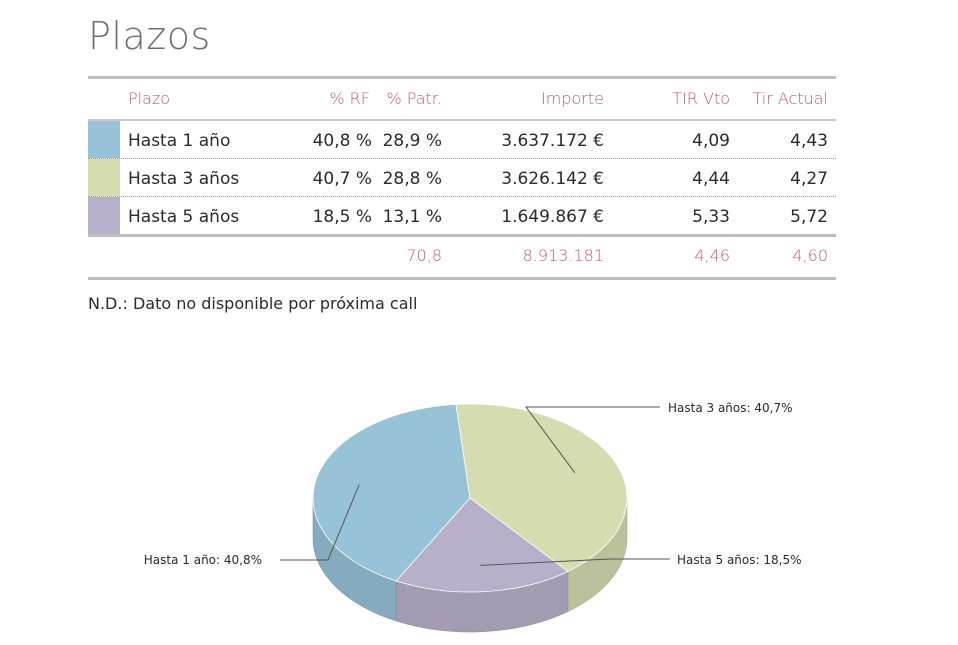 Image resolution: width=958 pixels, height=645 pixels. Describe the element at coordinates (349, 98) in the screenshot. I see `header-rf: % RF` at that location.